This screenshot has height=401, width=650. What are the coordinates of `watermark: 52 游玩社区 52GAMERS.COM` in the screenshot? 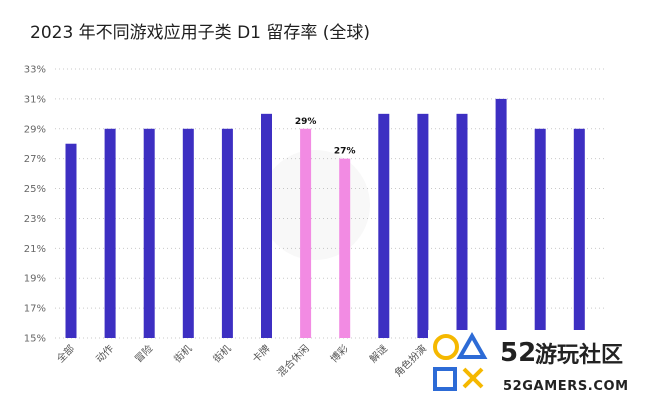 It's located at (539, 365).